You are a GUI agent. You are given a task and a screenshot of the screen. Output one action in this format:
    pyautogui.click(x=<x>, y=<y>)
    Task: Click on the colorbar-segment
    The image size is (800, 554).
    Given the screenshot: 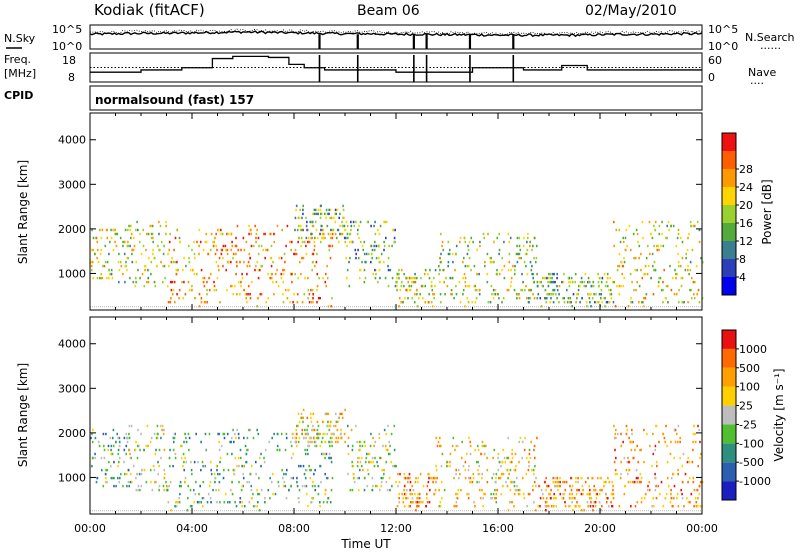 What is the action you would take?
    pyautogui.click(x=729, y=250)
    